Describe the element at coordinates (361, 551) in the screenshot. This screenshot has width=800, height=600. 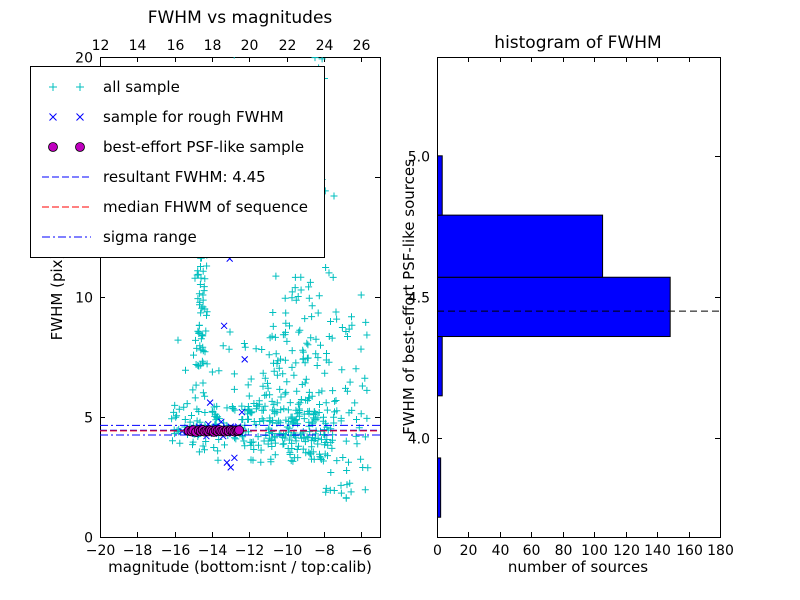
I see `x-tick-label: −6` at that location.